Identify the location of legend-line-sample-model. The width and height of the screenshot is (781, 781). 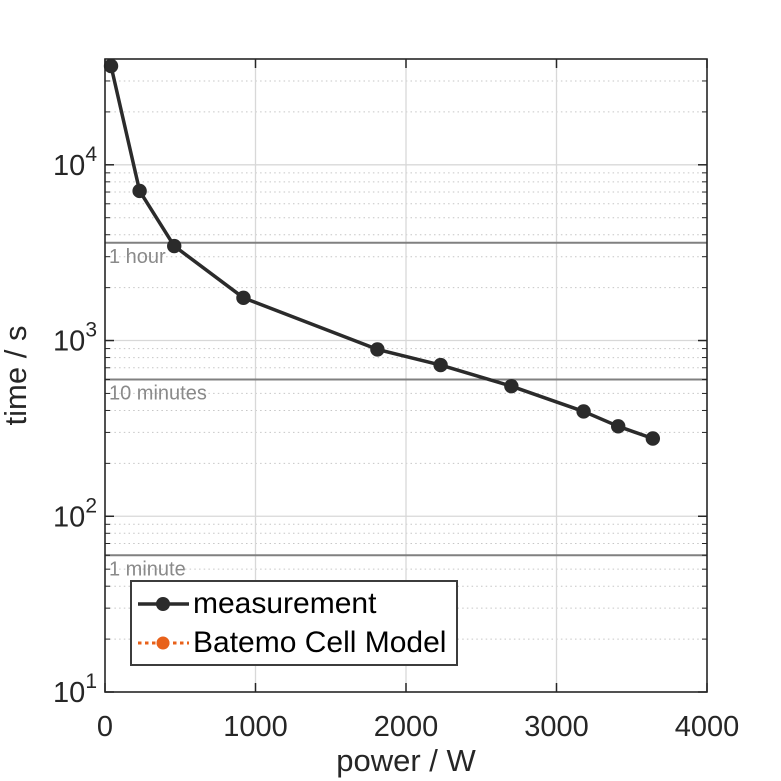
(163, 642).